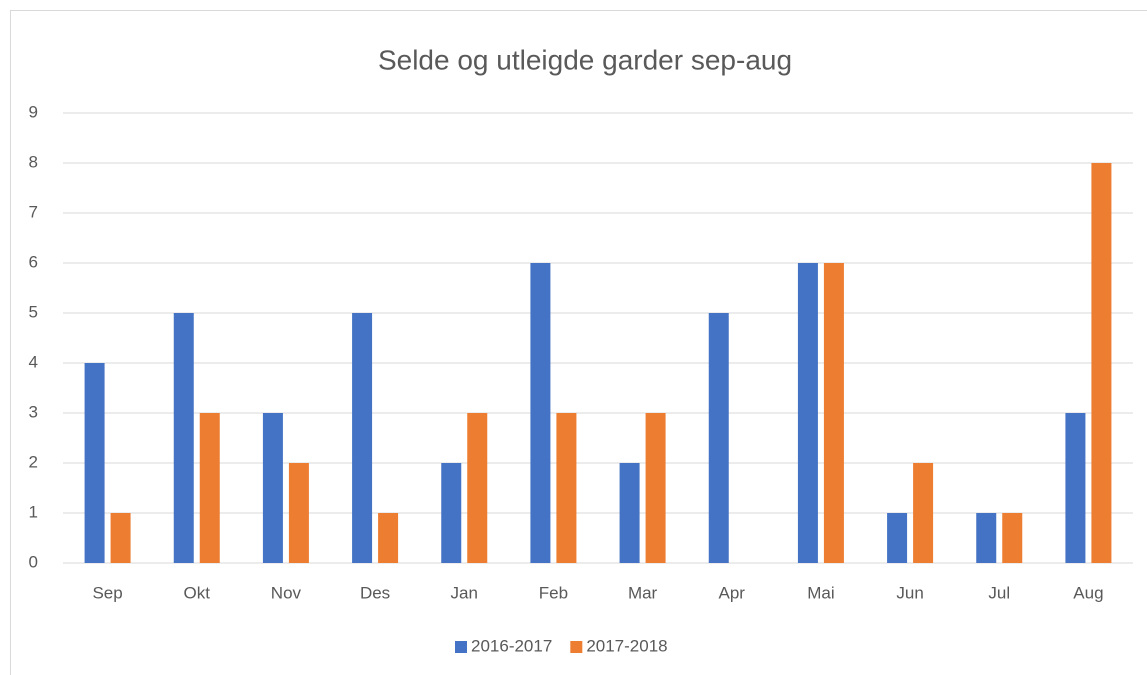  I want to click on y-tick-label: 6, so click(33, 261).